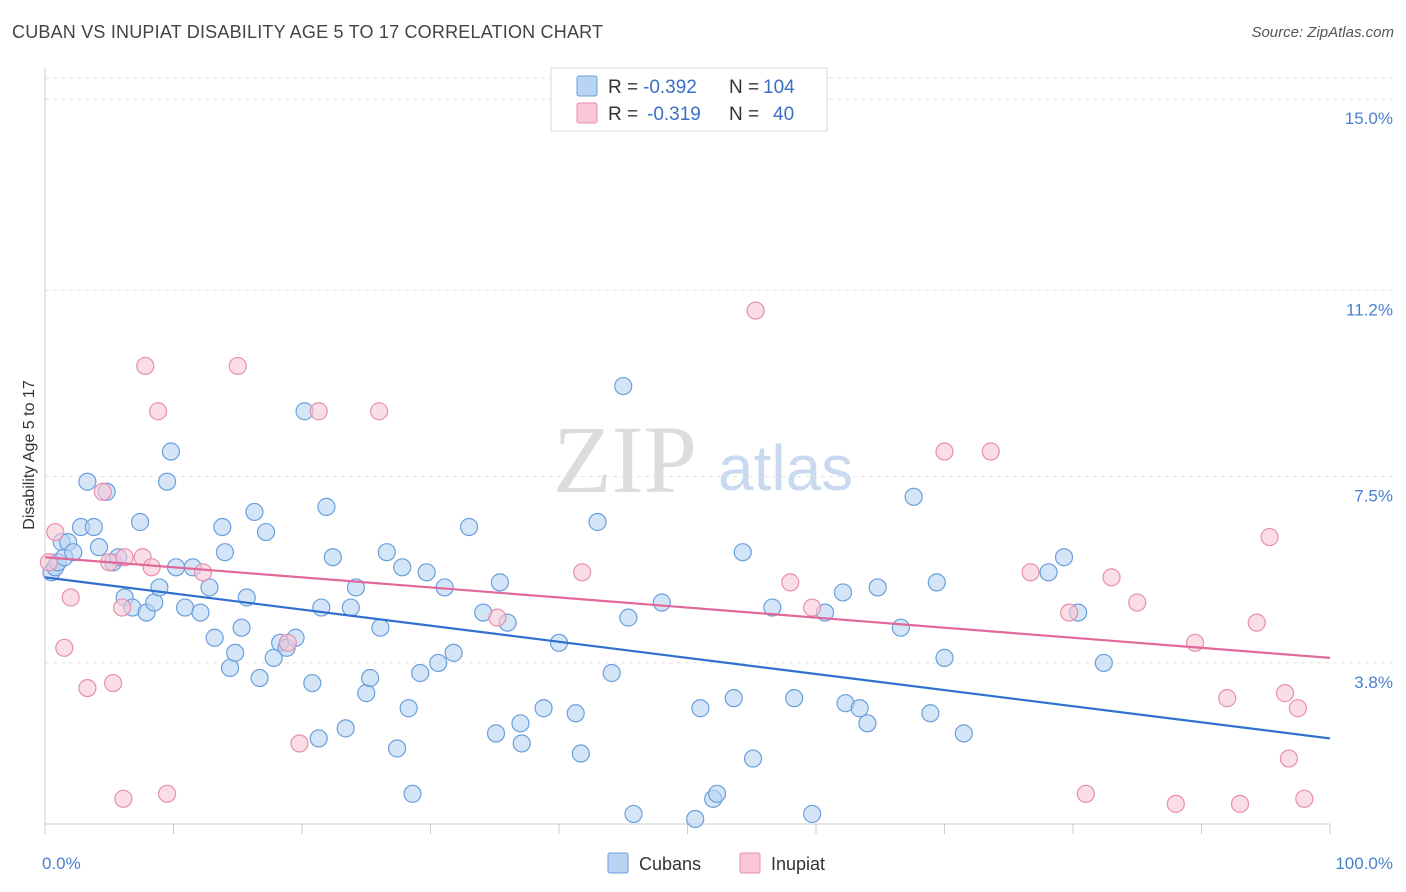 The width and height of the screenshot is (1406, 892). Describe the element at coordinates (674, 114) in the screenshot. I see `legend-r-value-inupiat: -0.319` at that location.